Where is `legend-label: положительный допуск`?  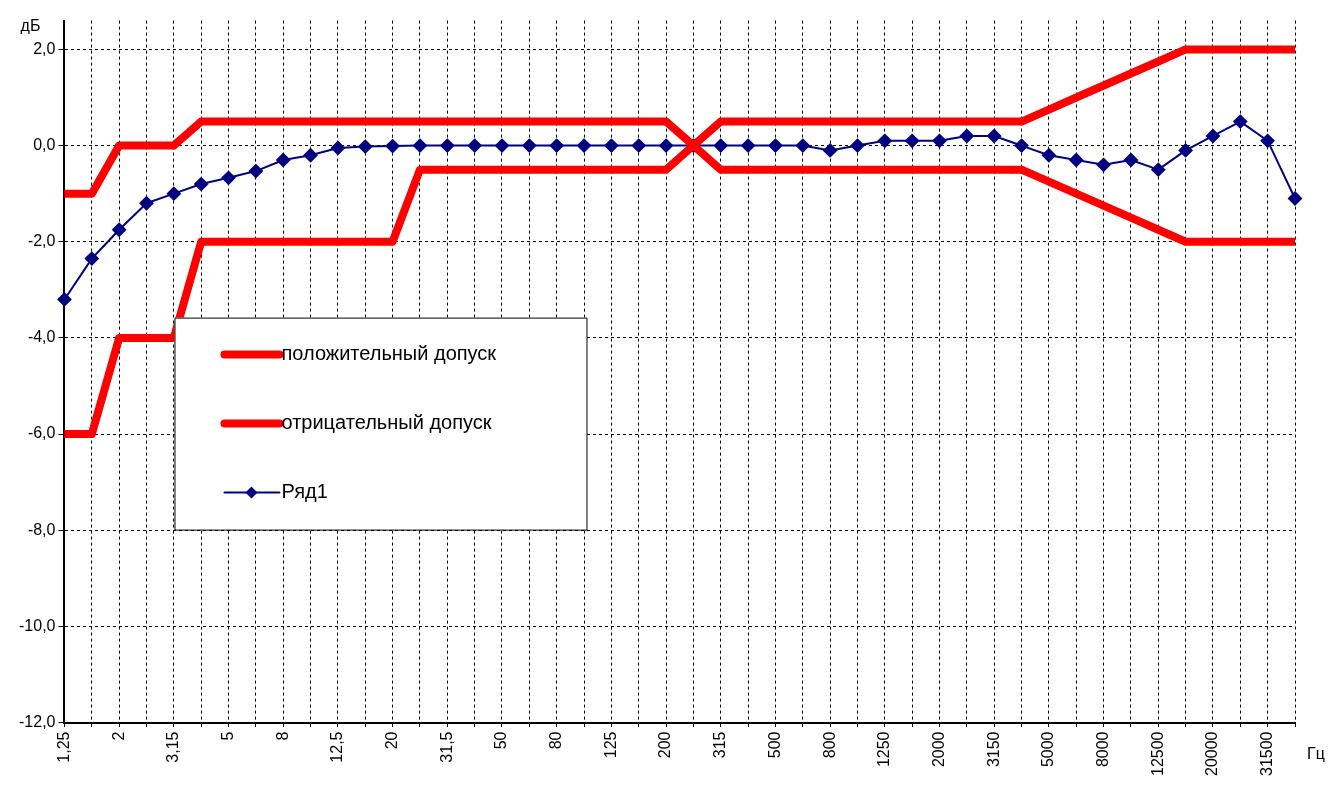 legend-label: положительный допуск is located at coordinates (389, 353).